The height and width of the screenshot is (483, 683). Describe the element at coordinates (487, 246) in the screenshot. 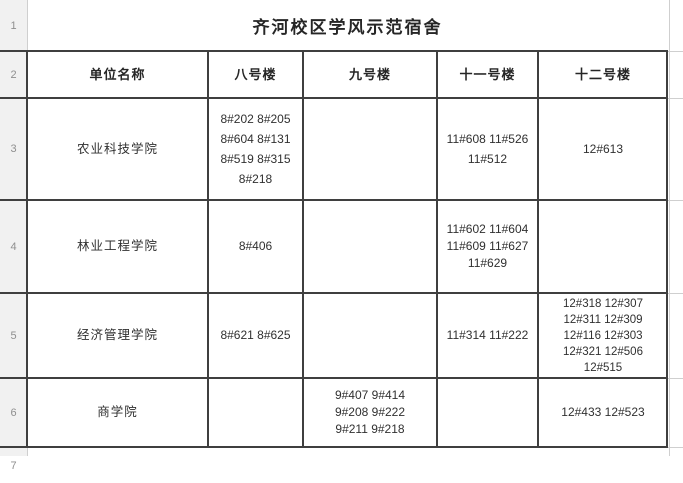

I see `table-cell: 11#602 11#604 11#609 11#627 11#629` at that location.